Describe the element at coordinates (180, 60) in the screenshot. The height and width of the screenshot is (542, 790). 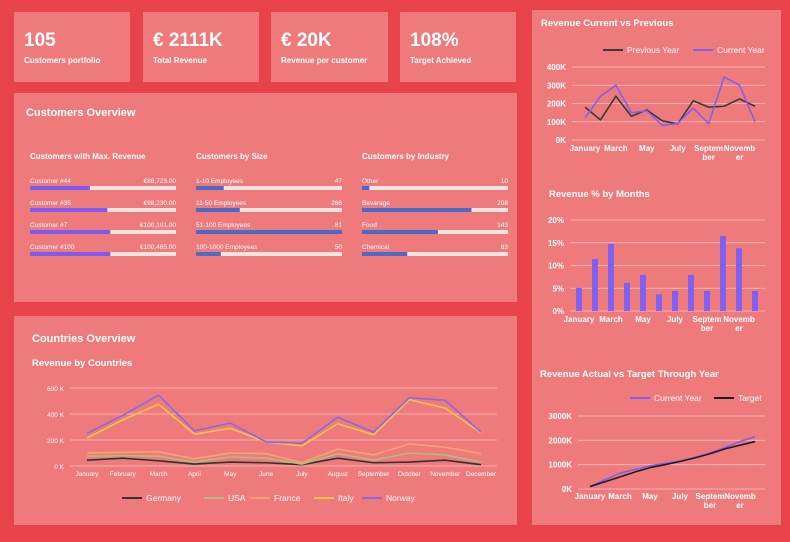
I see `kpi-label: Total Revenue` at that location.